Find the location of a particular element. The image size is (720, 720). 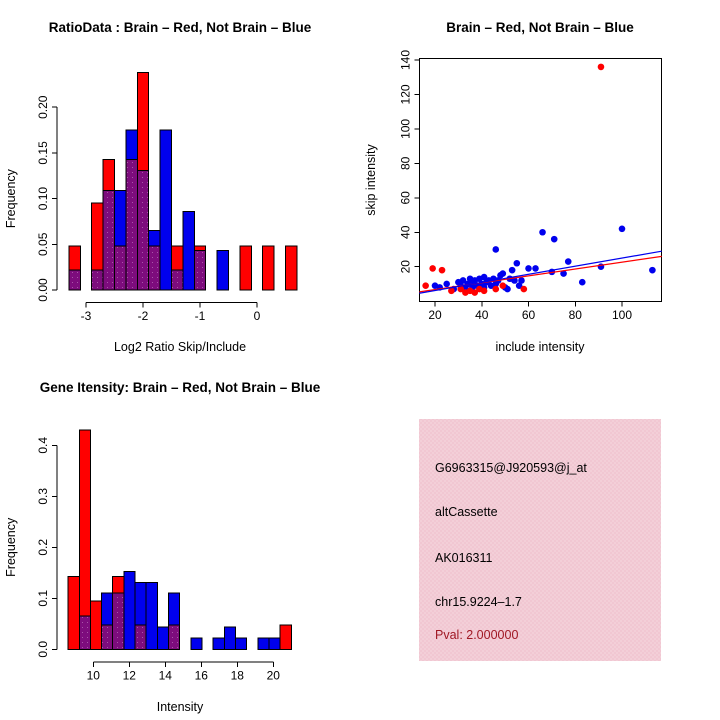

y-axis-label: skip intensity is located at coordinates (371, 179).